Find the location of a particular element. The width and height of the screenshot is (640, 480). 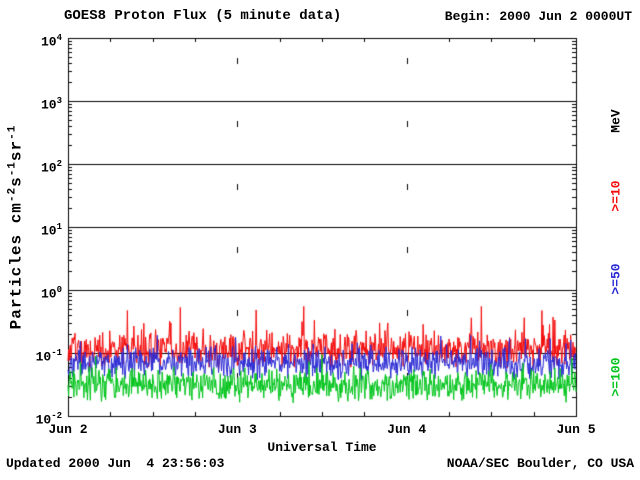

right-axis-series-label: >=100 is located at coordinates (616, 377).